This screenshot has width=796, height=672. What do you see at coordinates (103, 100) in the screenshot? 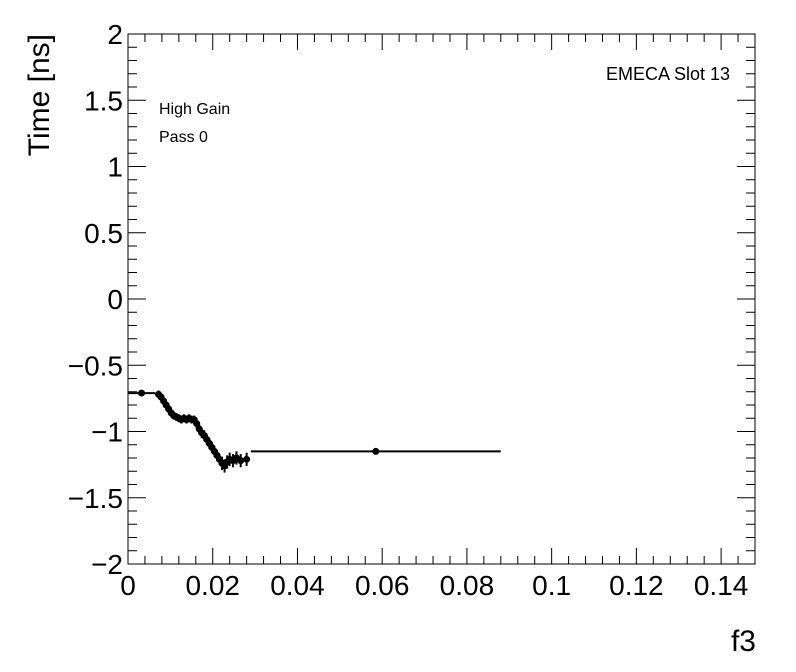
I see `y-tick-label: 1.5` at bounding box center [103, 100].